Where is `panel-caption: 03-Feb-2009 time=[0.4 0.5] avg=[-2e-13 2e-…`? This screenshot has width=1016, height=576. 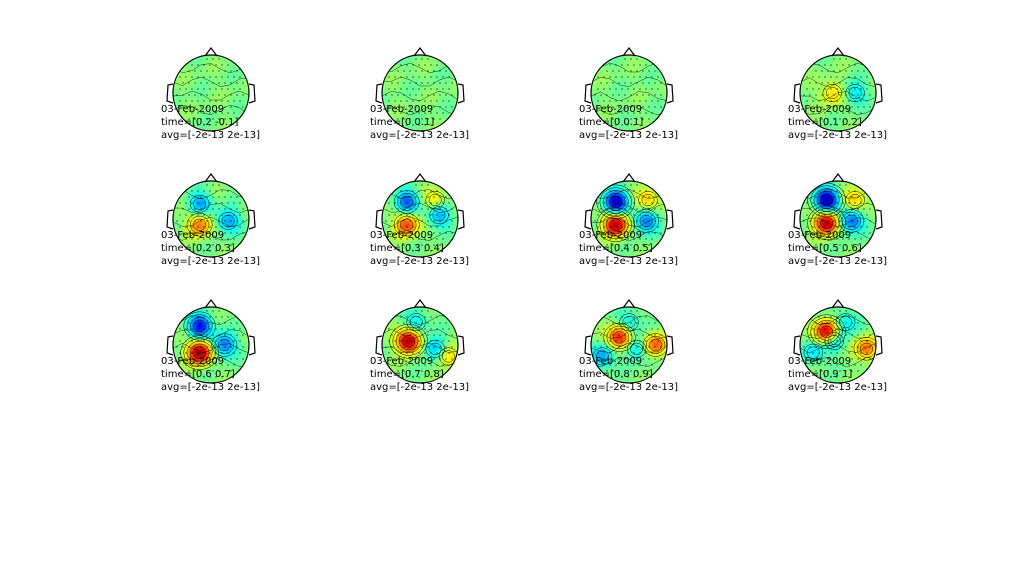
panel-caption: 03-Feb-2009 time=[0.4 0.5] avg=[-2e-13 2e-… is located at coordinates (628, 248).